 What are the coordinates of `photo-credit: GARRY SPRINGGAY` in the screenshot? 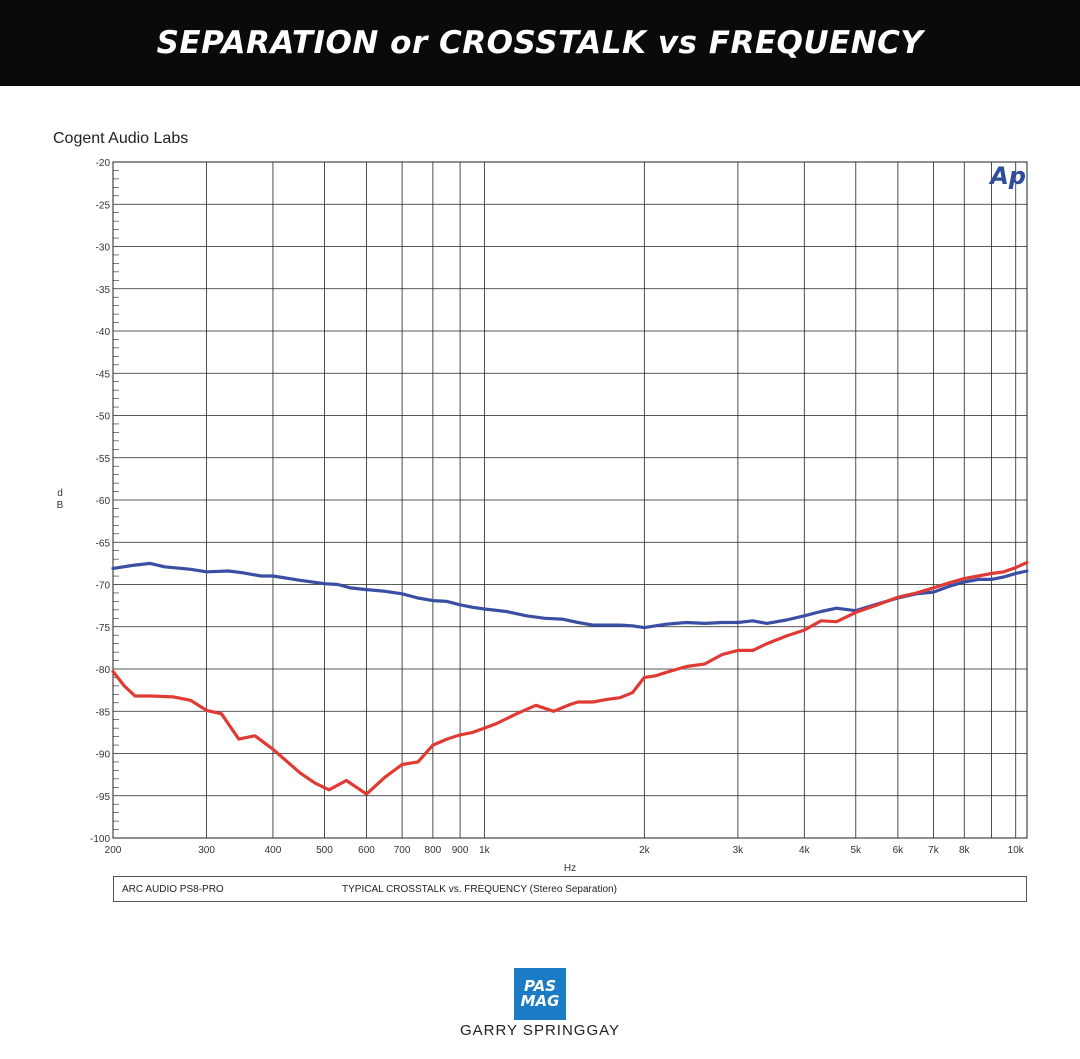 It's located at (540, 1030).